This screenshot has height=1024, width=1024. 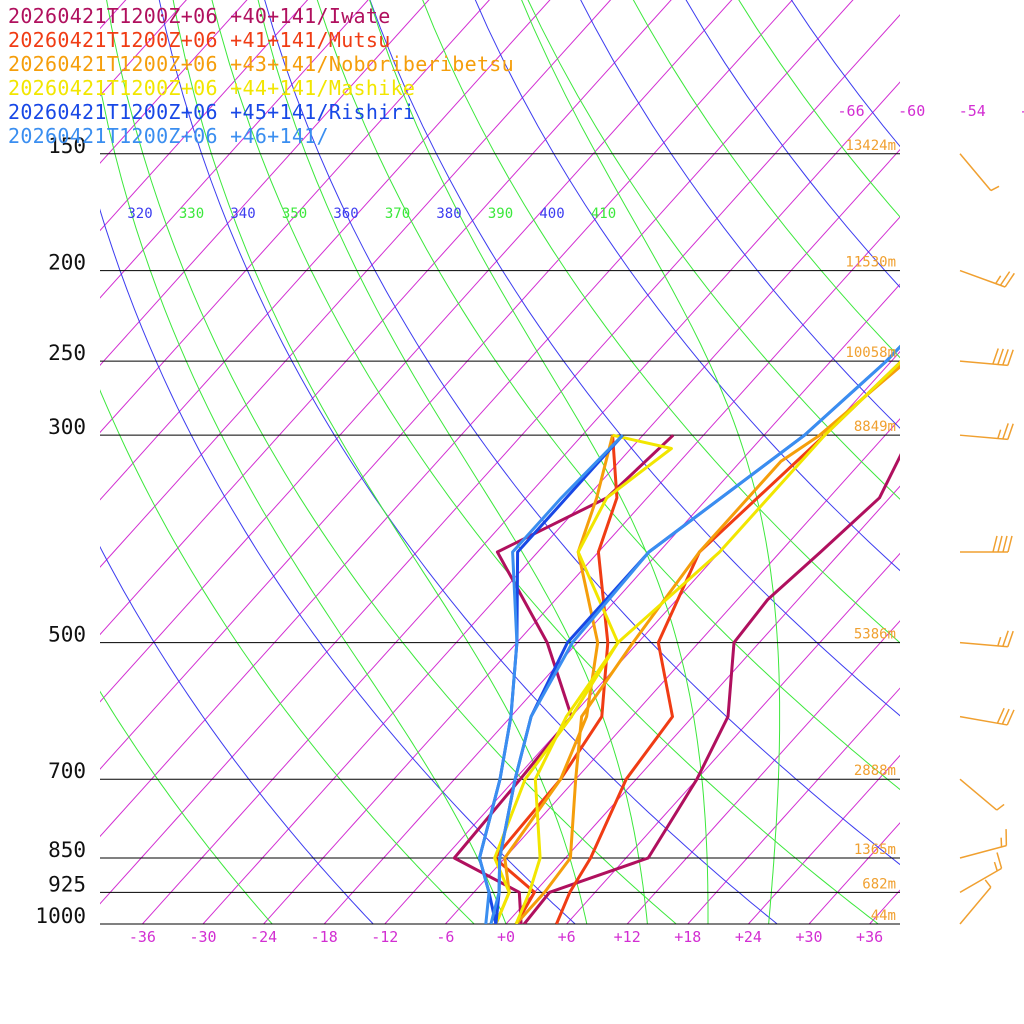 I want to click on upper-temperature-label: -60, so click(x=911, y=111).